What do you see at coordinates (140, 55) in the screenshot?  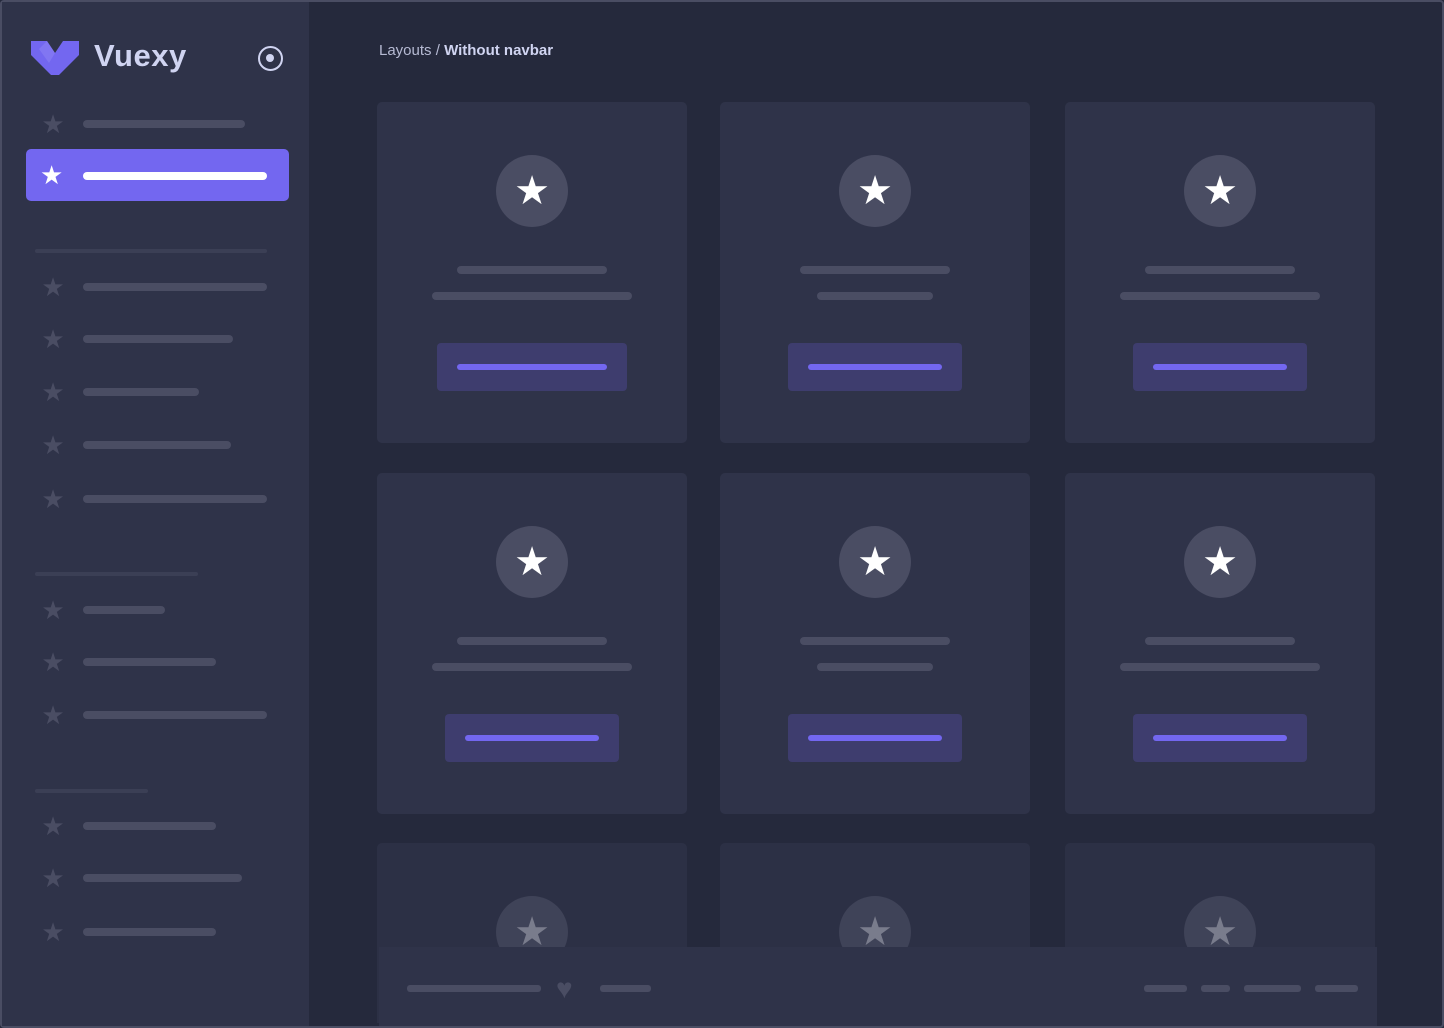 I see `brand-name: Vuexy` at bounding box center [140, 55].